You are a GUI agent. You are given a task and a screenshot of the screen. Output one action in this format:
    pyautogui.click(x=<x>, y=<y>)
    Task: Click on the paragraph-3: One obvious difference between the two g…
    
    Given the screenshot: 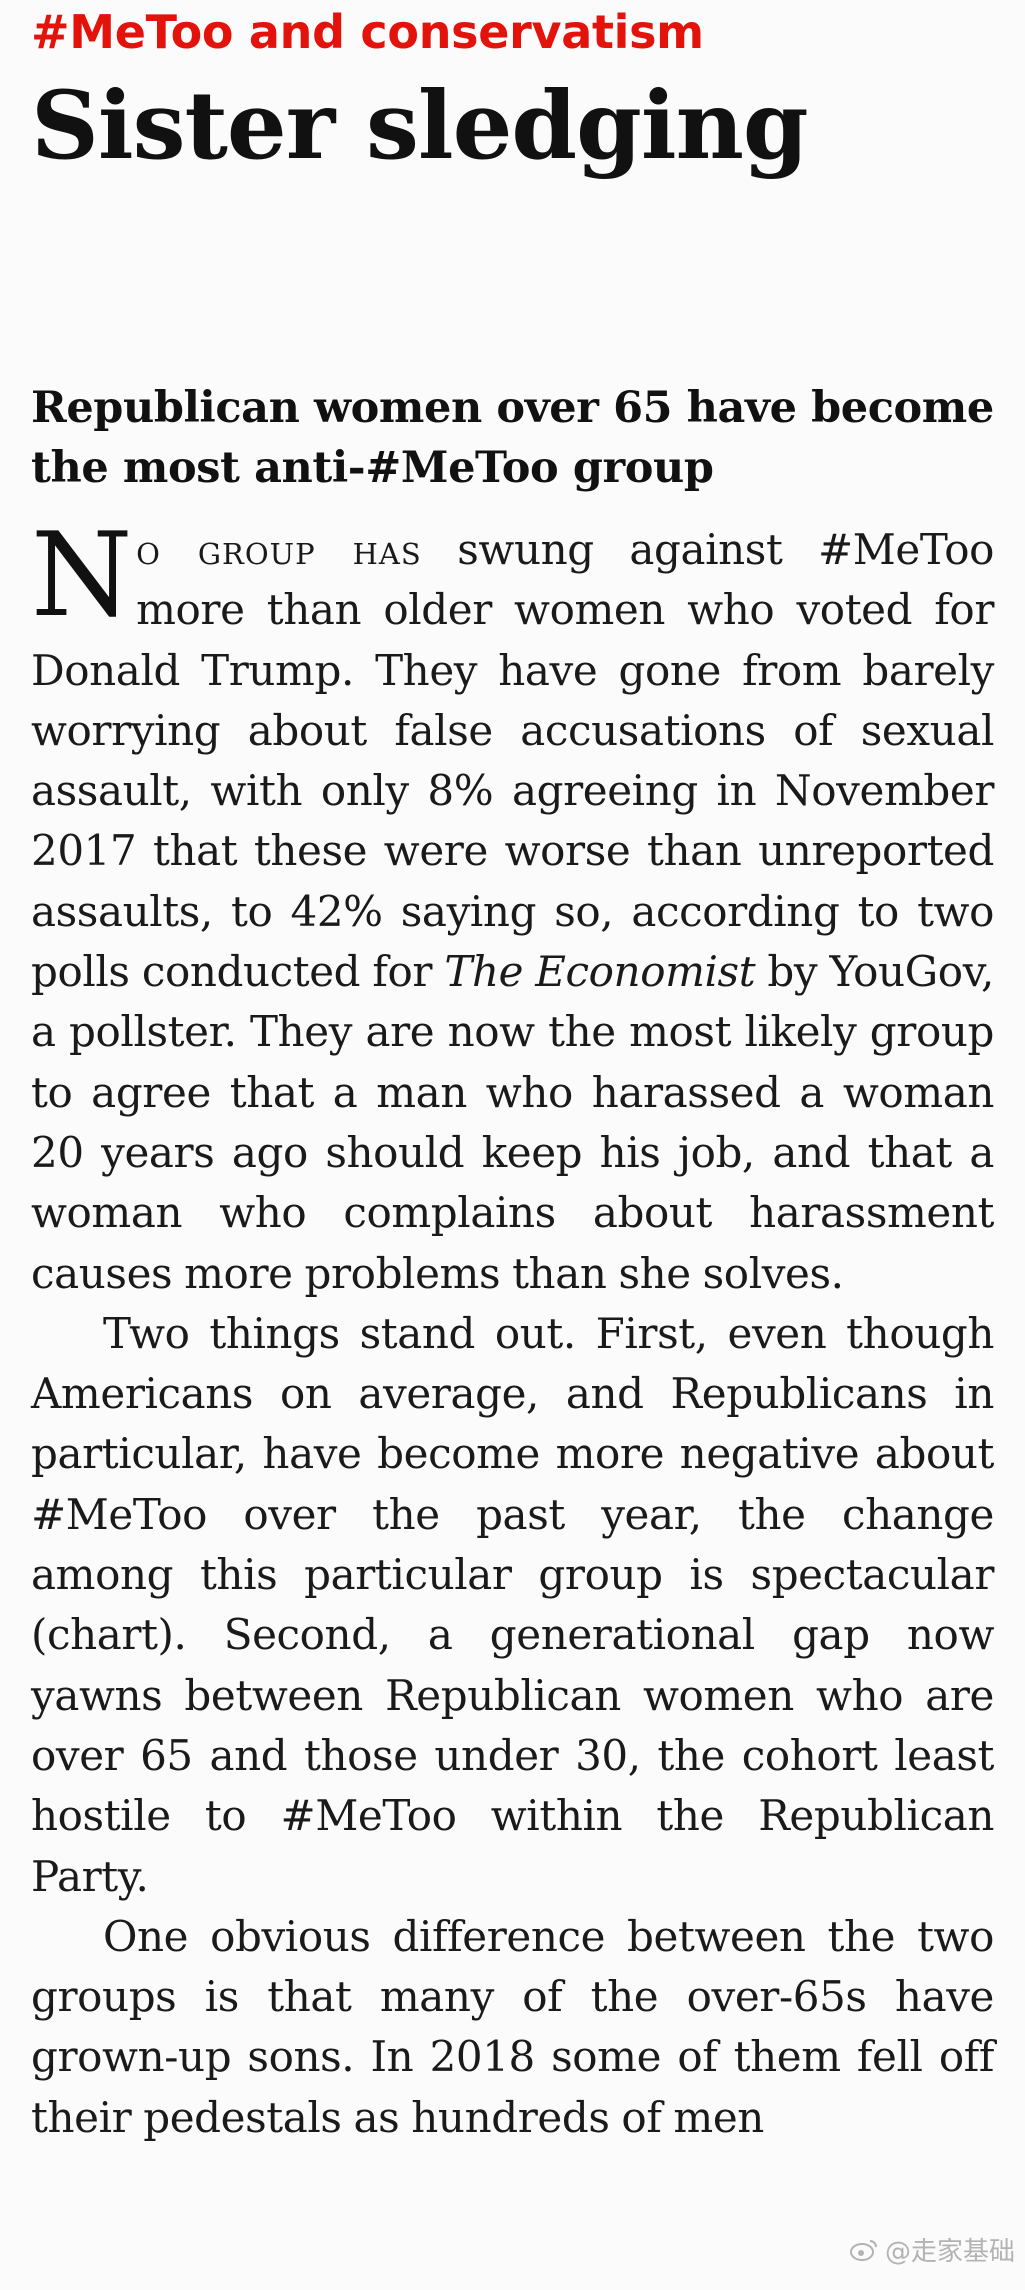 What is the action you would take?
    pyautogui.click(x=512, y=2026)
    